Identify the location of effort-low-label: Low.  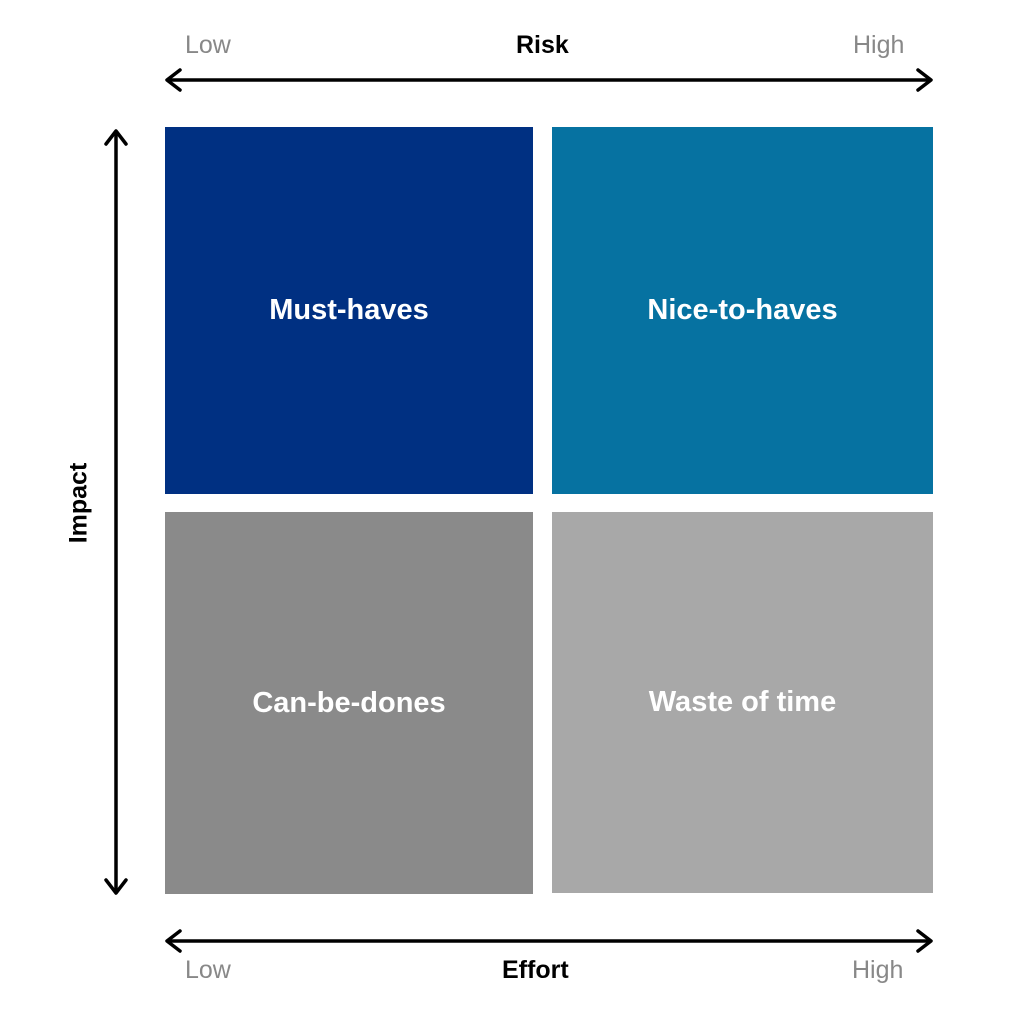
(208, 970).